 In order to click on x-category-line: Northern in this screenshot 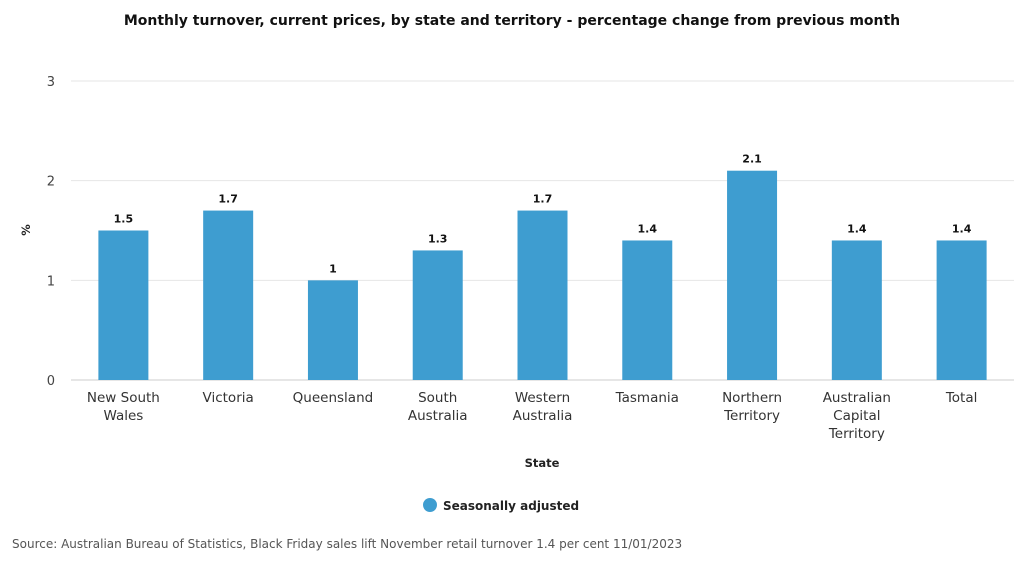, I will do `click(752, 398)`.